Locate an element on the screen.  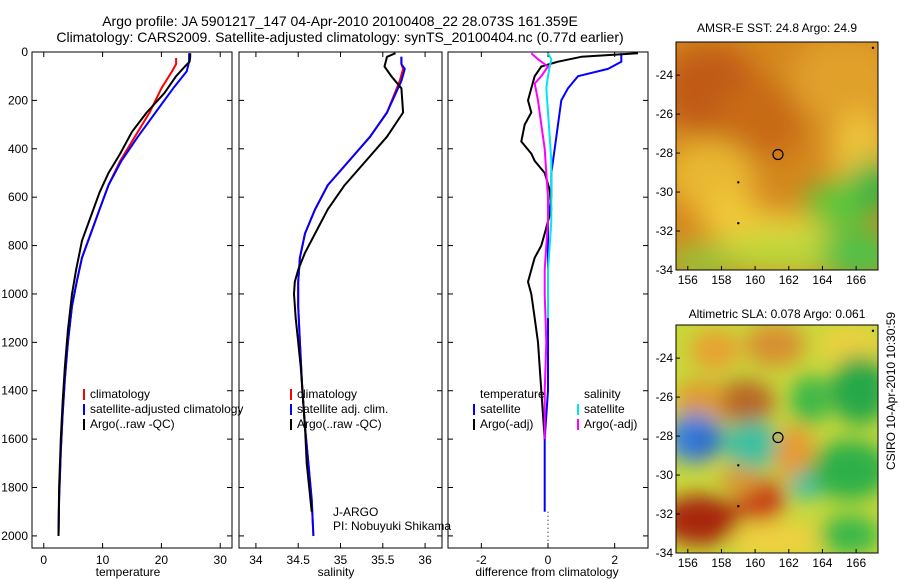
jargo-annotation: J-ARGO is located at coordinates (355, 512).